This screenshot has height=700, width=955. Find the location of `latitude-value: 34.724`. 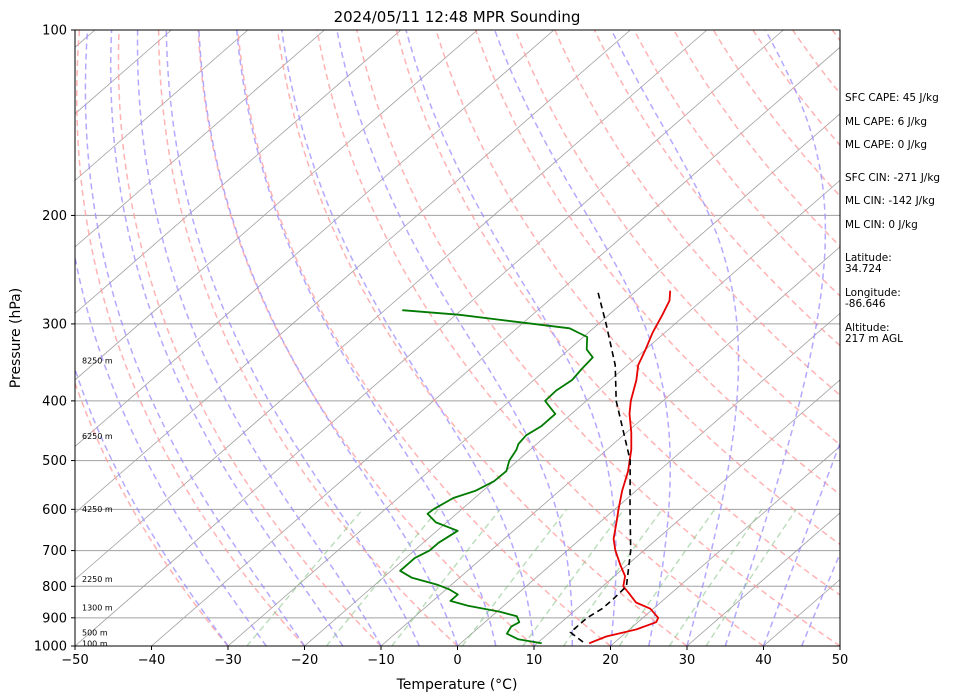

latitude-value: 34.724 is located at coordinates (863, 269).